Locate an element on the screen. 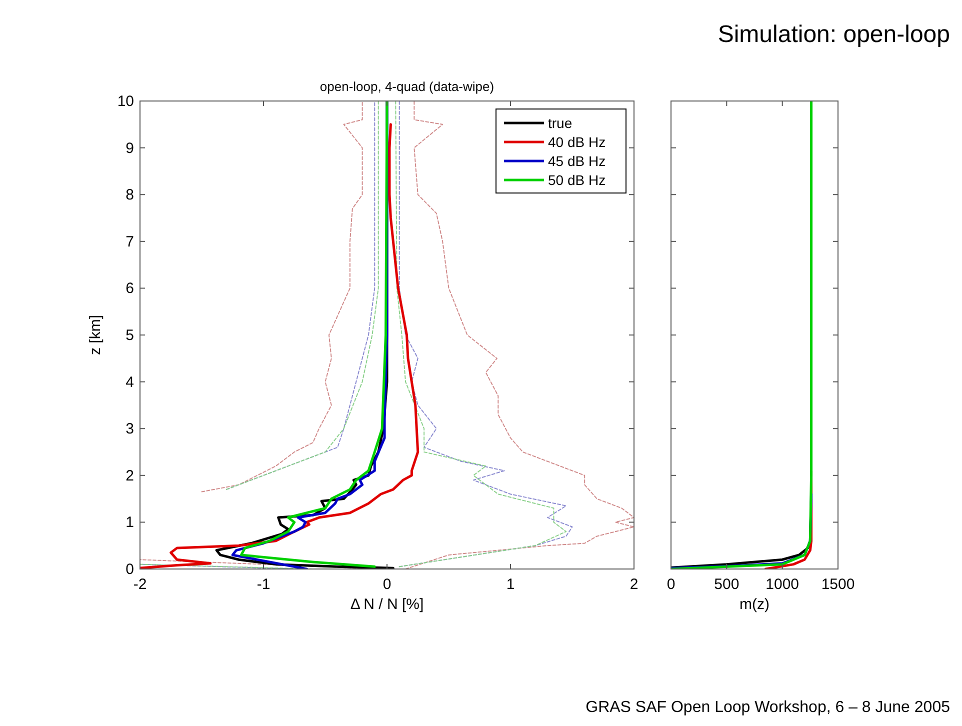 The width and height of the screenshot is (962, 726). text: GRAS SAF Open Loop Workshop, 6 – 8 June 2005 is located at coordinates (768, 707).